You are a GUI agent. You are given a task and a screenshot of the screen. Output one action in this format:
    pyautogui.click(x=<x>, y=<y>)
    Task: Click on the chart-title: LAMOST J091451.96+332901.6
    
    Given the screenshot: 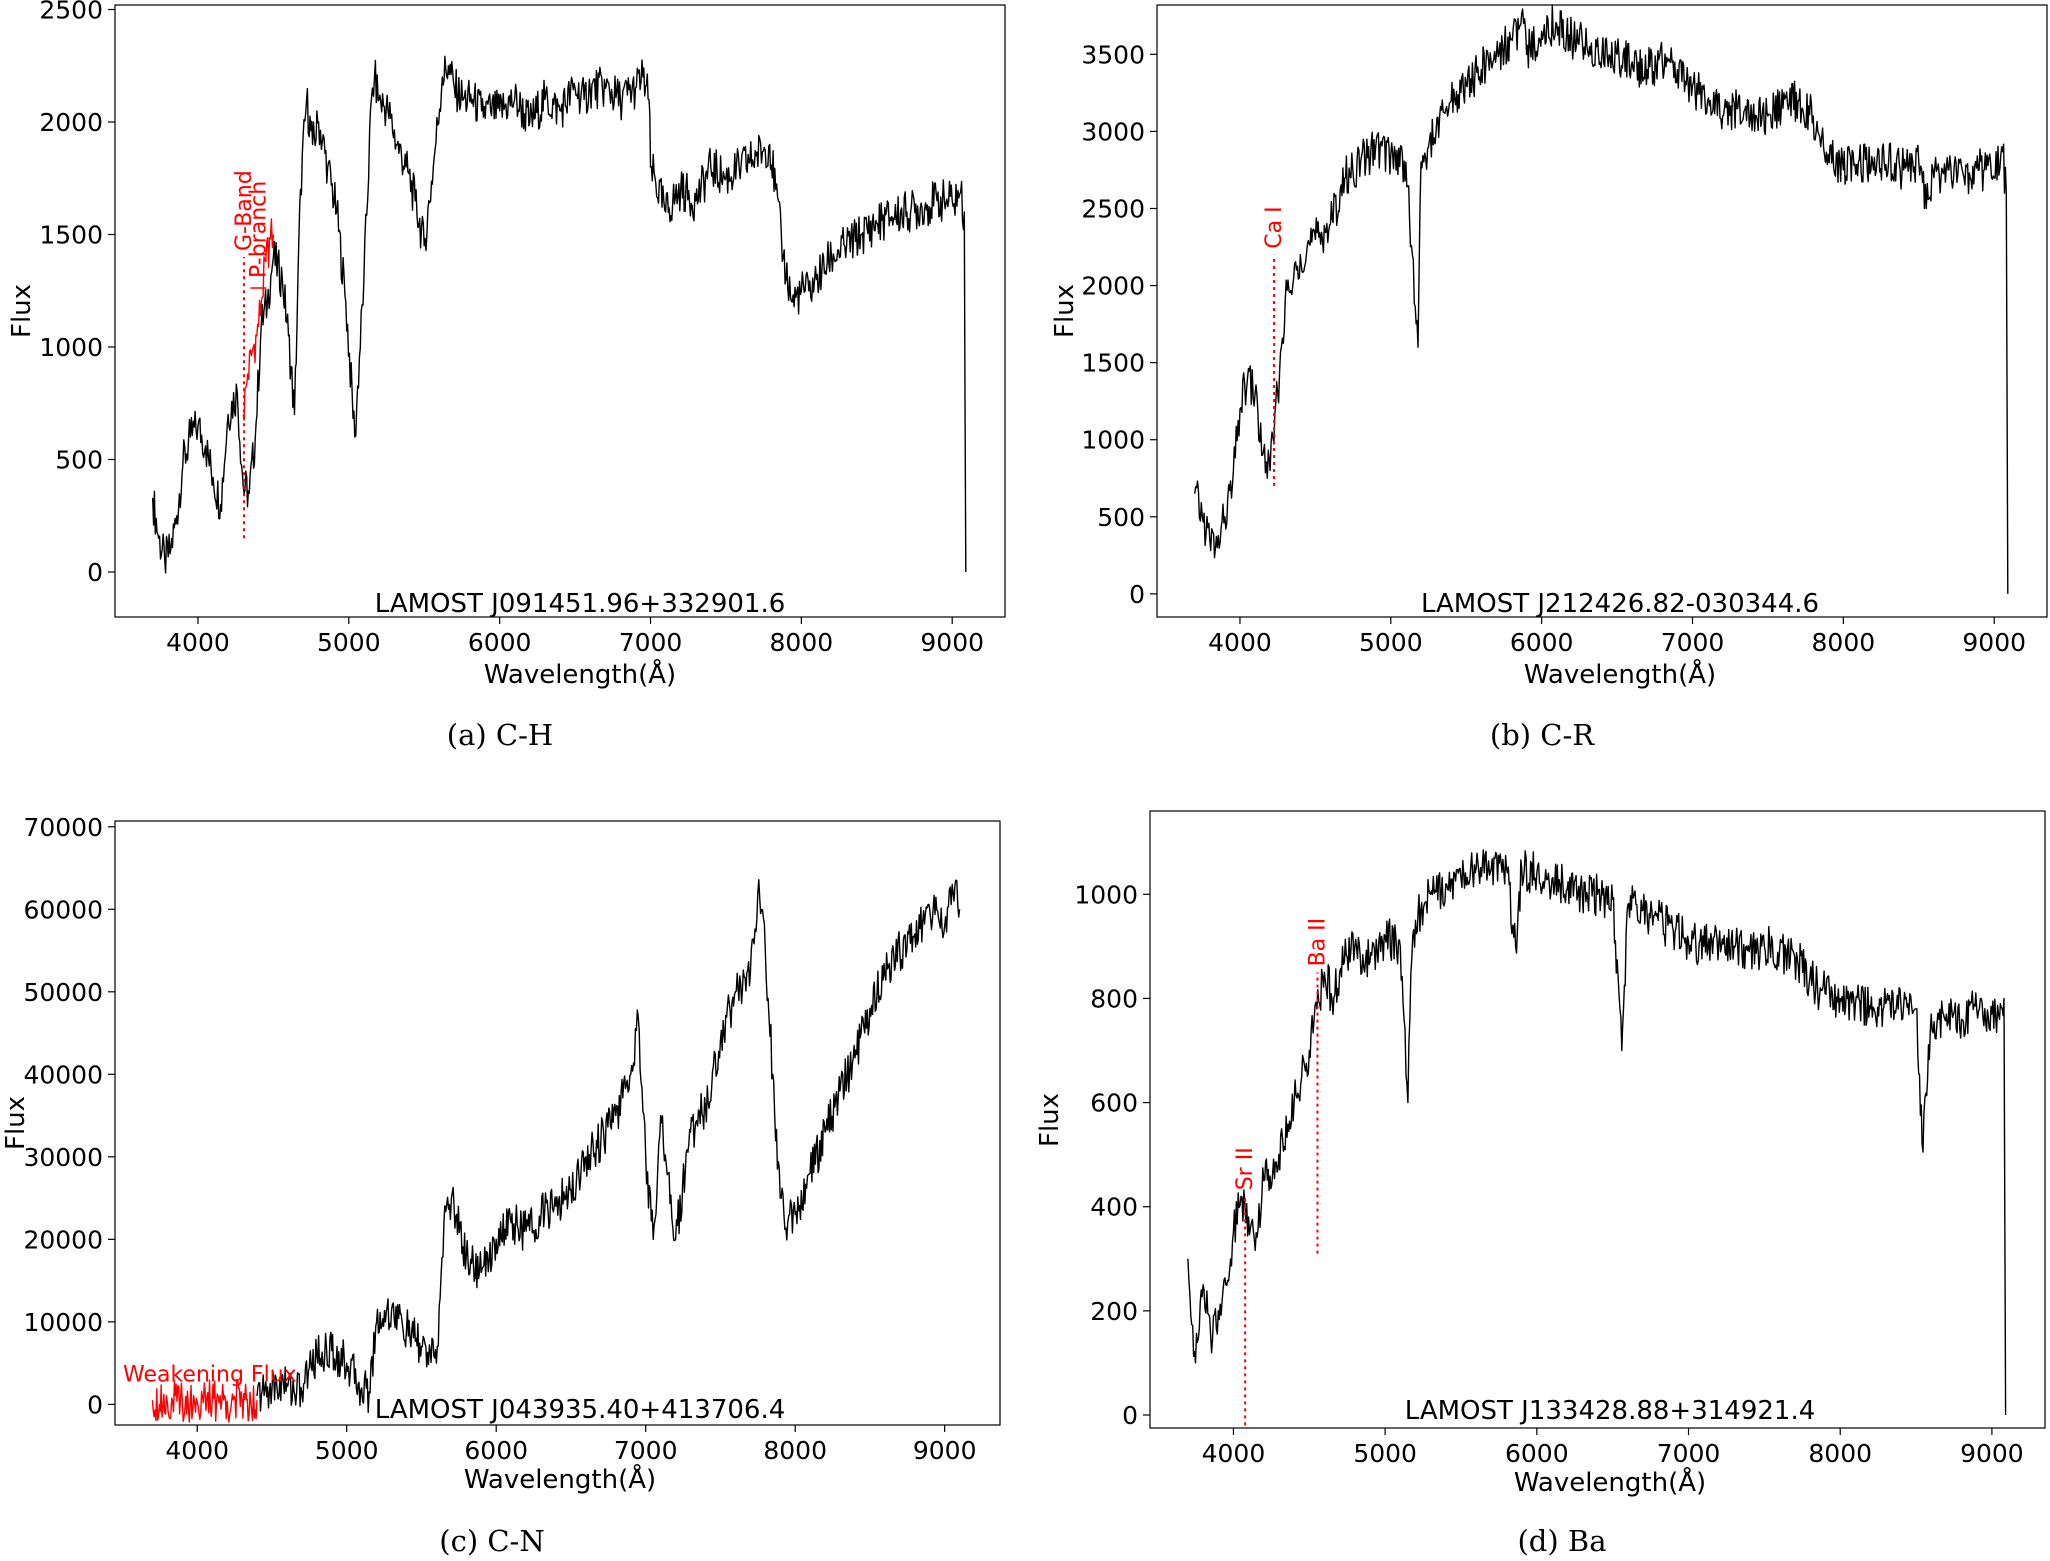 What is the action you would take?
    pyautogui.click(x=580, y=604)
    